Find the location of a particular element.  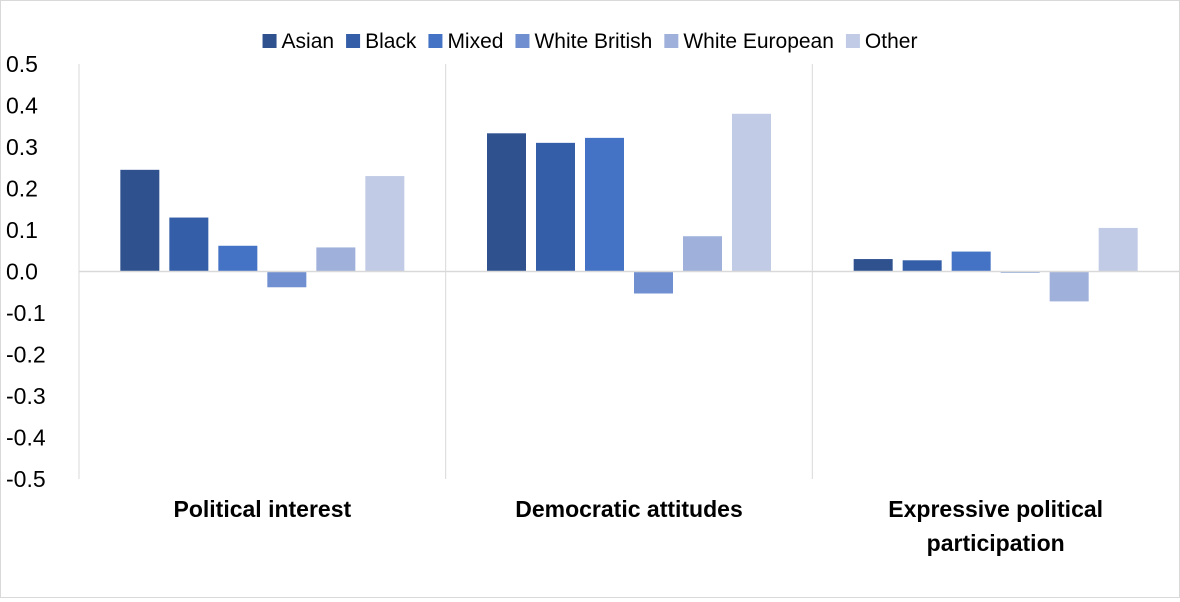

y-tick-label: -0.2 is located at coordinates (26, 355).